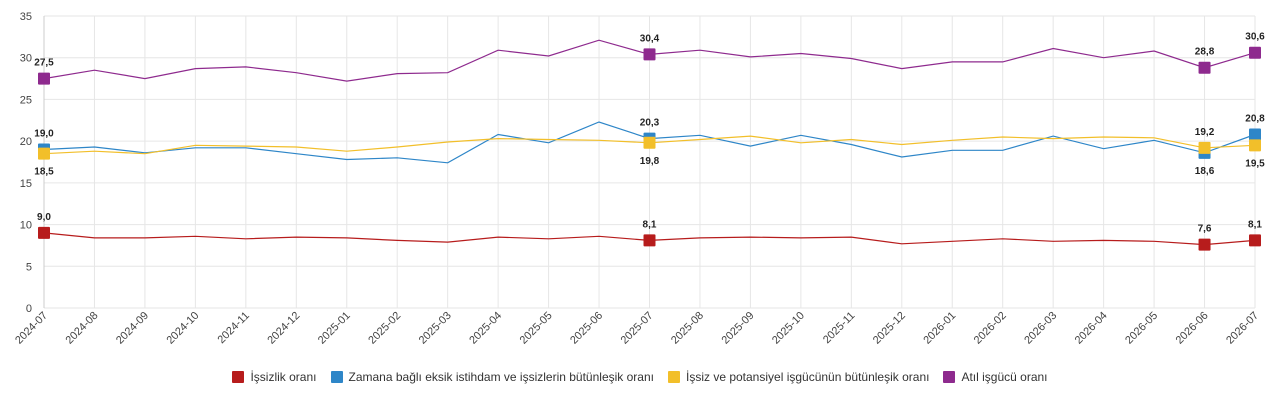 This screenshot has width=1280, height=404. I want to click on x-tick-label: 2025-06, so click(586, 328).